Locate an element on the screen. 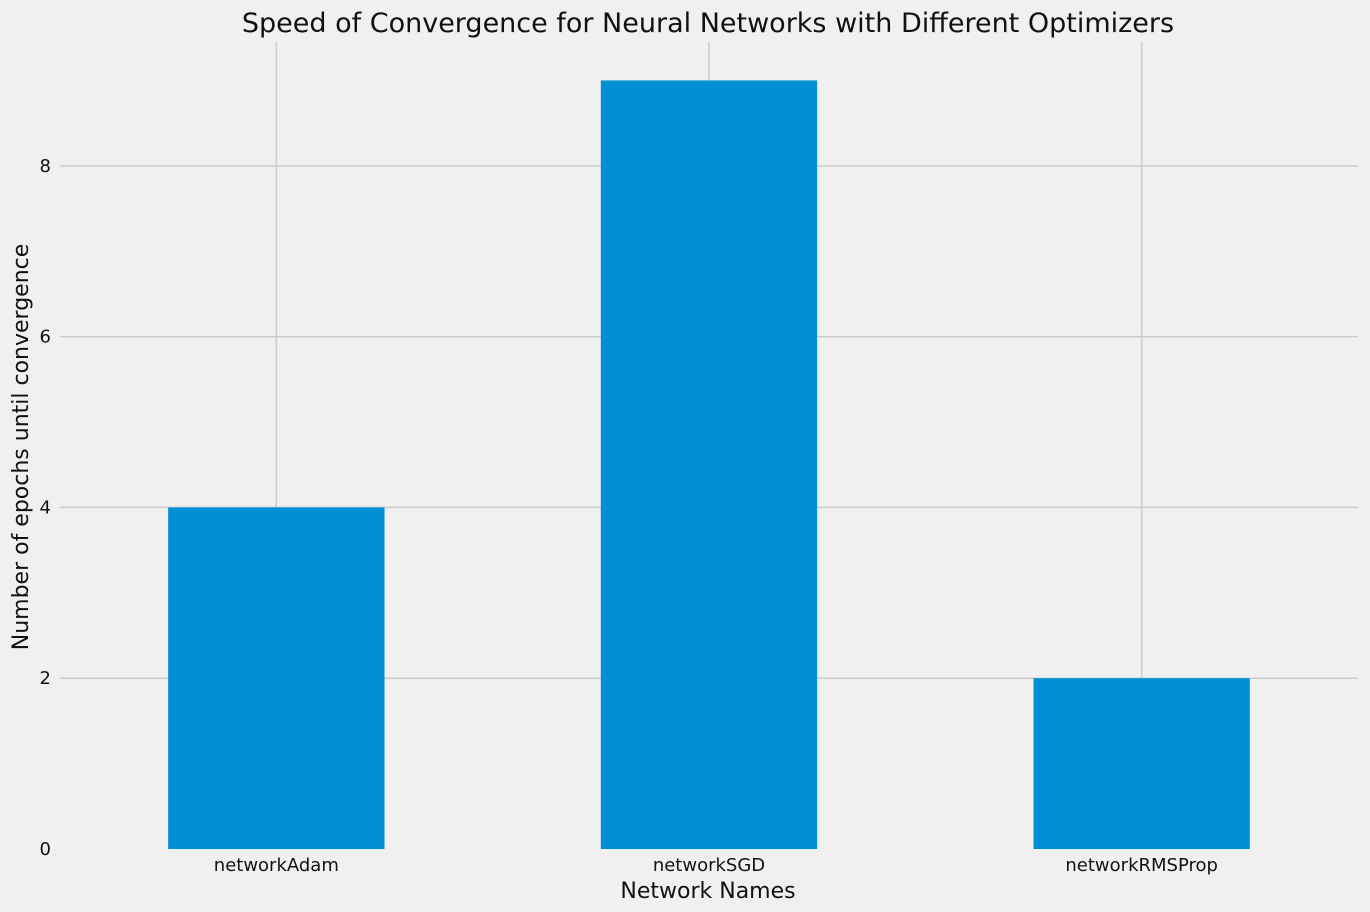  x-tick-label: networkSGD is located at coordinates (709, 865).